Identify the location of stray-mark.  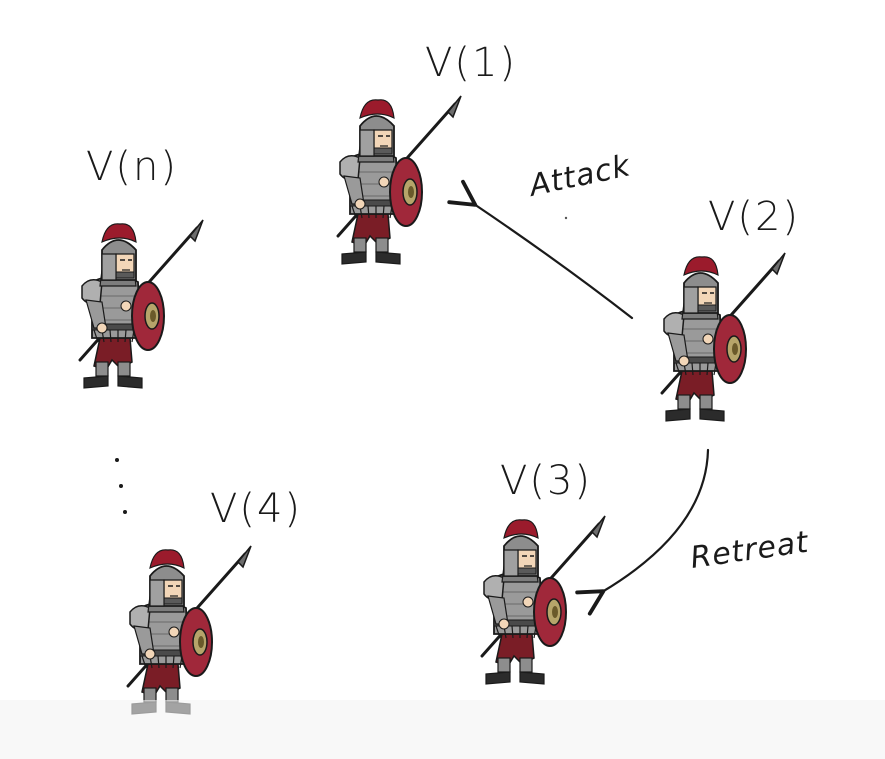
(566, 218).